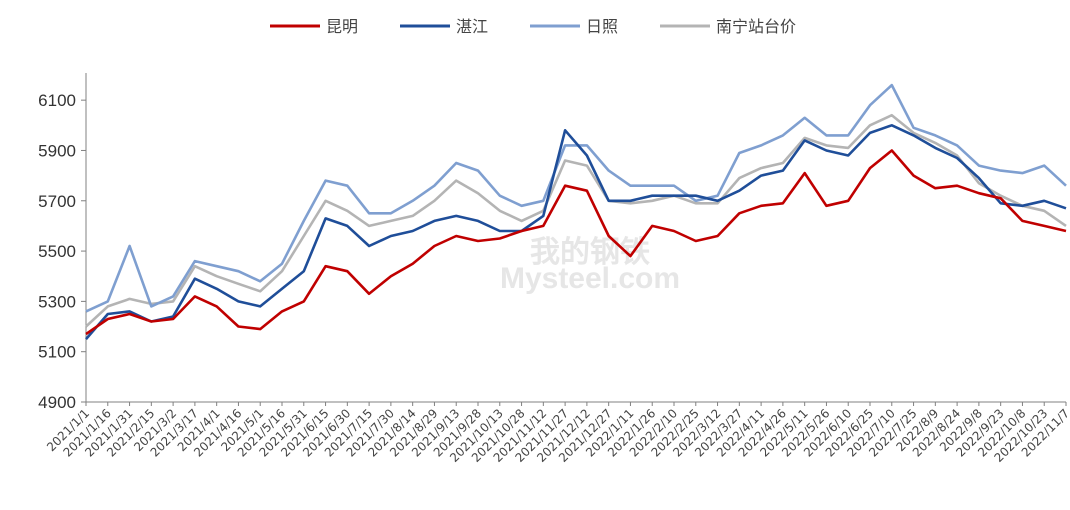 Image resolution: width=1070 pixels, height=510 pixels. Describe the element at coordinates (57, 100) in the screenshot. I see `y-tick-label: 6100` at that location.